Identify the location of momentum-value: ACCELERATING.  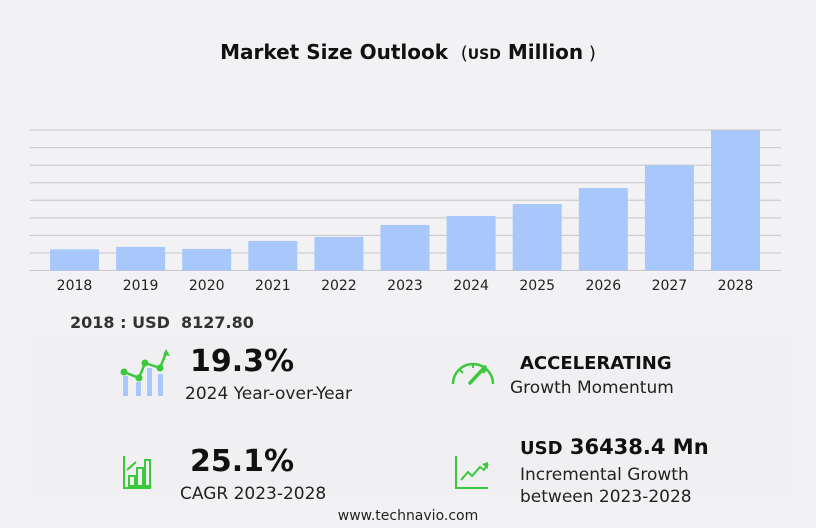
(596, 363).